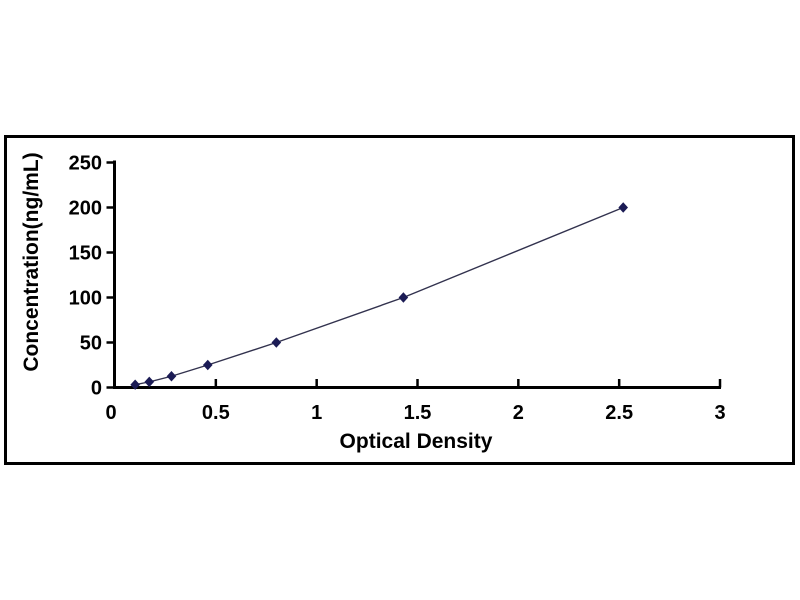  Describe the element at coordinates (85, 254) in the screenshot. I see `y-tick-label: 150` at that location.